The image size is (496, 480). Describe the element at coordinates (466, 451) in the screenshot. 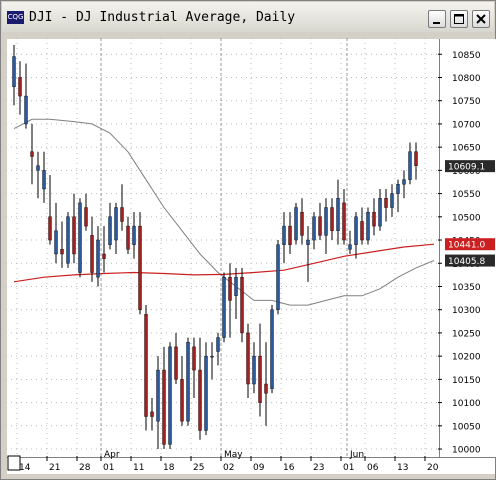

I see `y-tick-label: 10000` at that location.